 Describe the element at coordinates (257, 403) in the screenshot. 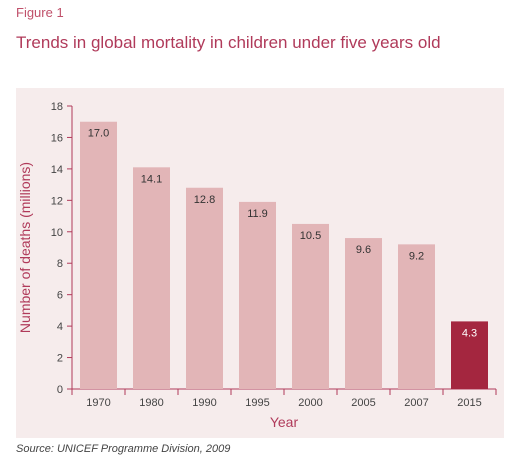

I see `x-tick-label: 1995` at that location.